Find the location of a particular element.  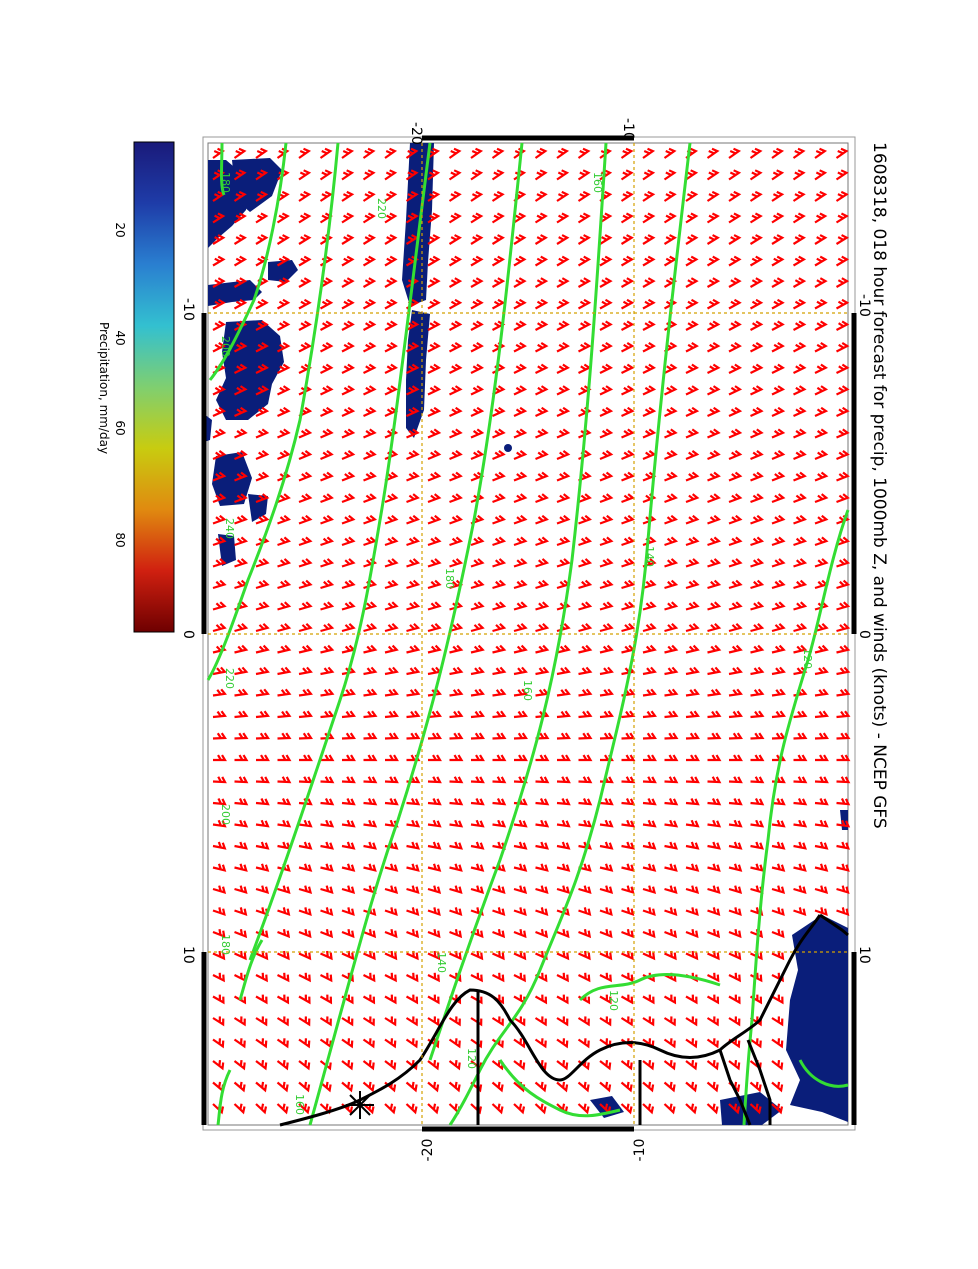

colorbar-tick-20: 20 is located at coordinates (120, 229).